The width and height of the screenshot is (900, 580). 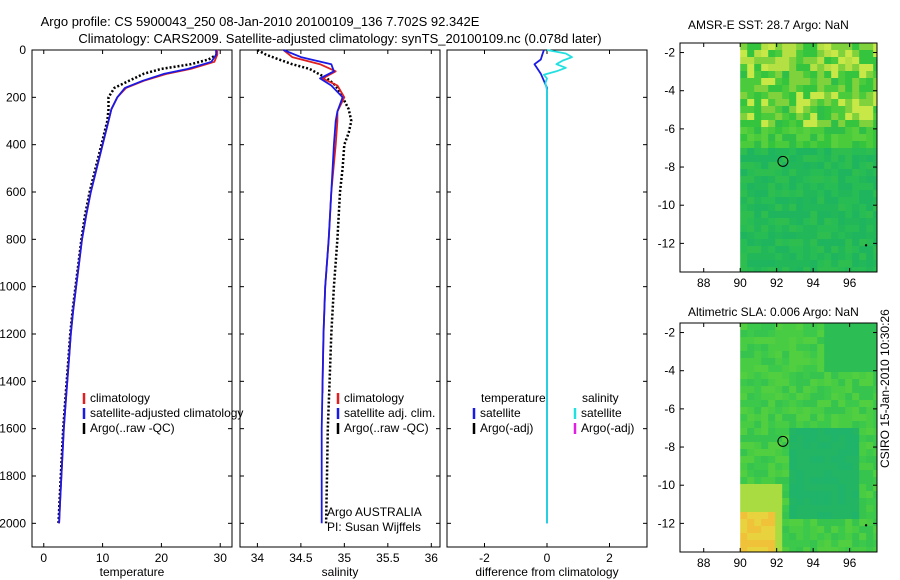 I want to click on temperature-legend-argo-label: Argo(..raw -QC), so click(x=132, y=428).